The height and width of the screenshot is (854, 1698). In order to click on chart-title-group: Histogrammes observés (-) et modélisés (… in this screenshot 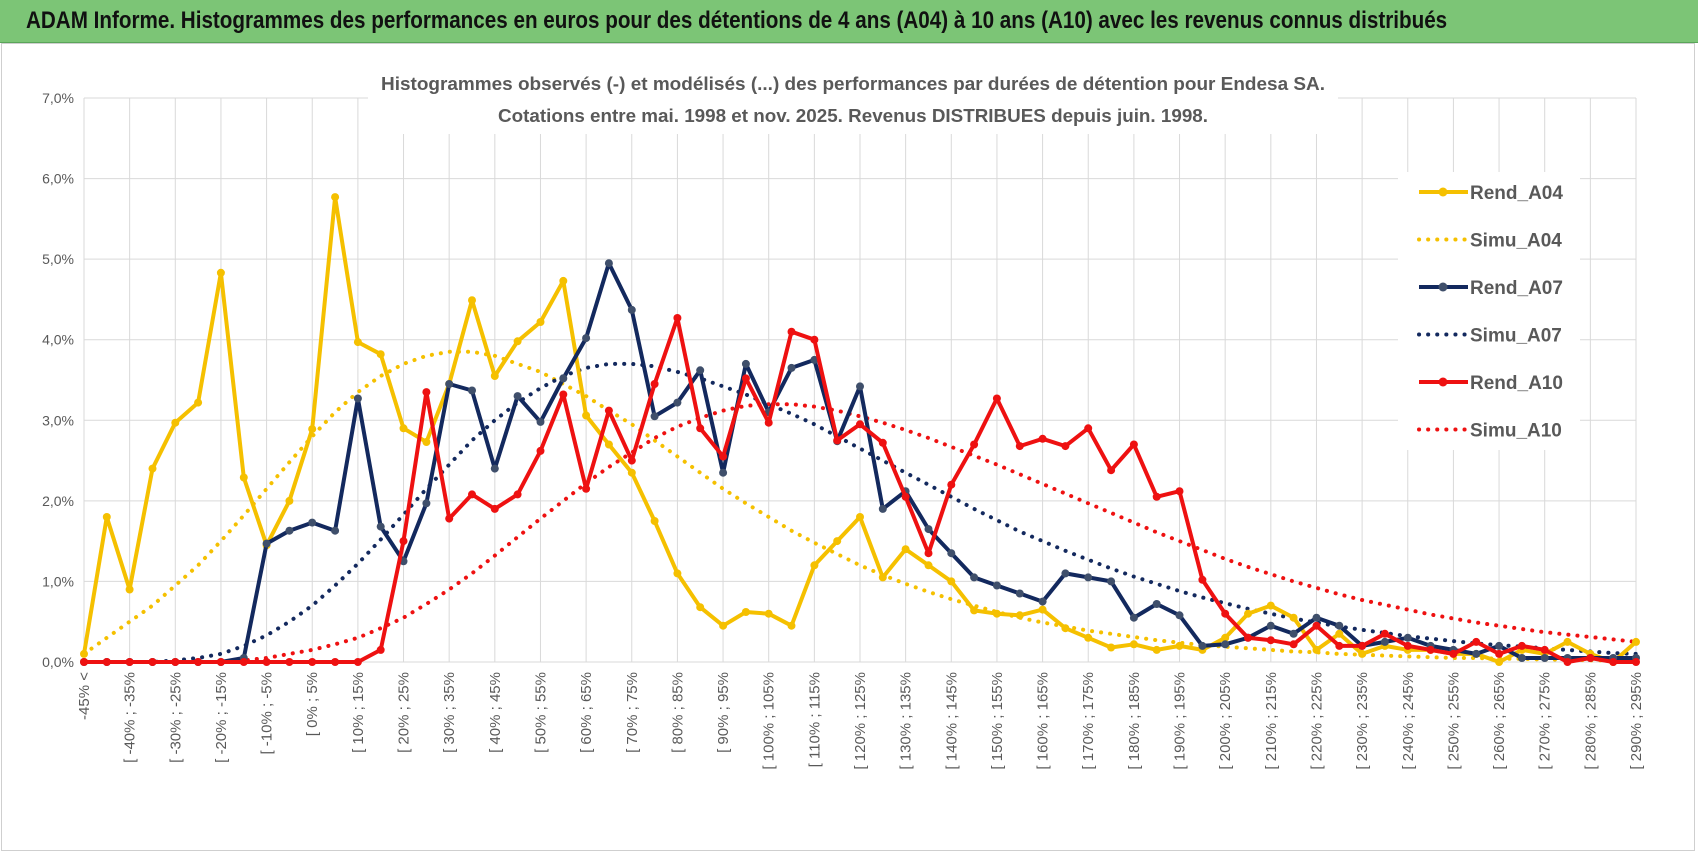, I will do `click(853, 100)`.